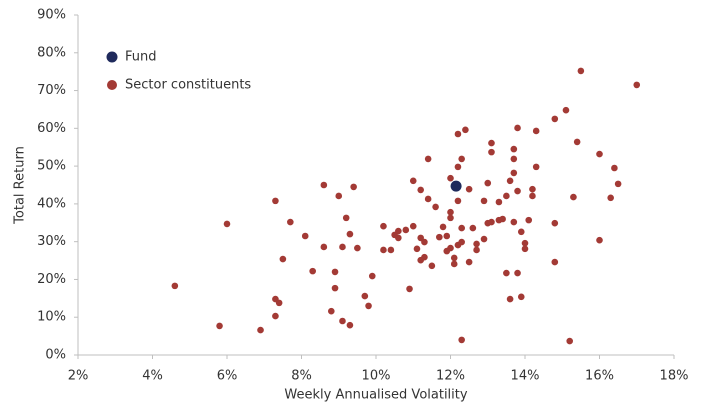 The height and width of the screenshot is (405, 701). What do you see at coordinates (375, 395) in the screenshot?
I see `x-axis-title: Weekly Annualised Volatility` at bounding box center [375, 395].